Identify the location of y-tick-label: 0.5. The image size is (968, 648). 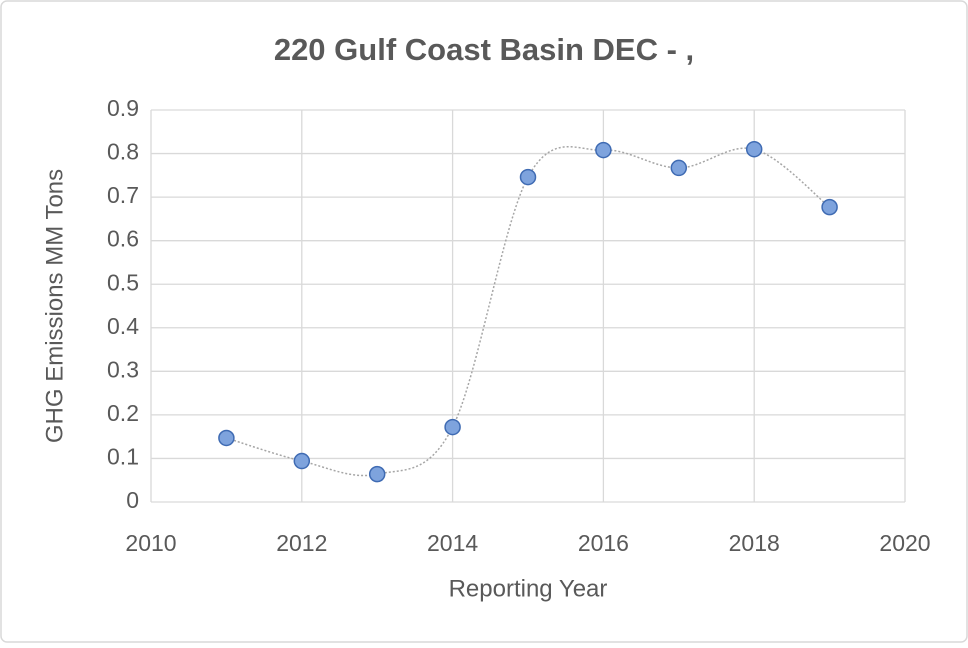
(123, 282).